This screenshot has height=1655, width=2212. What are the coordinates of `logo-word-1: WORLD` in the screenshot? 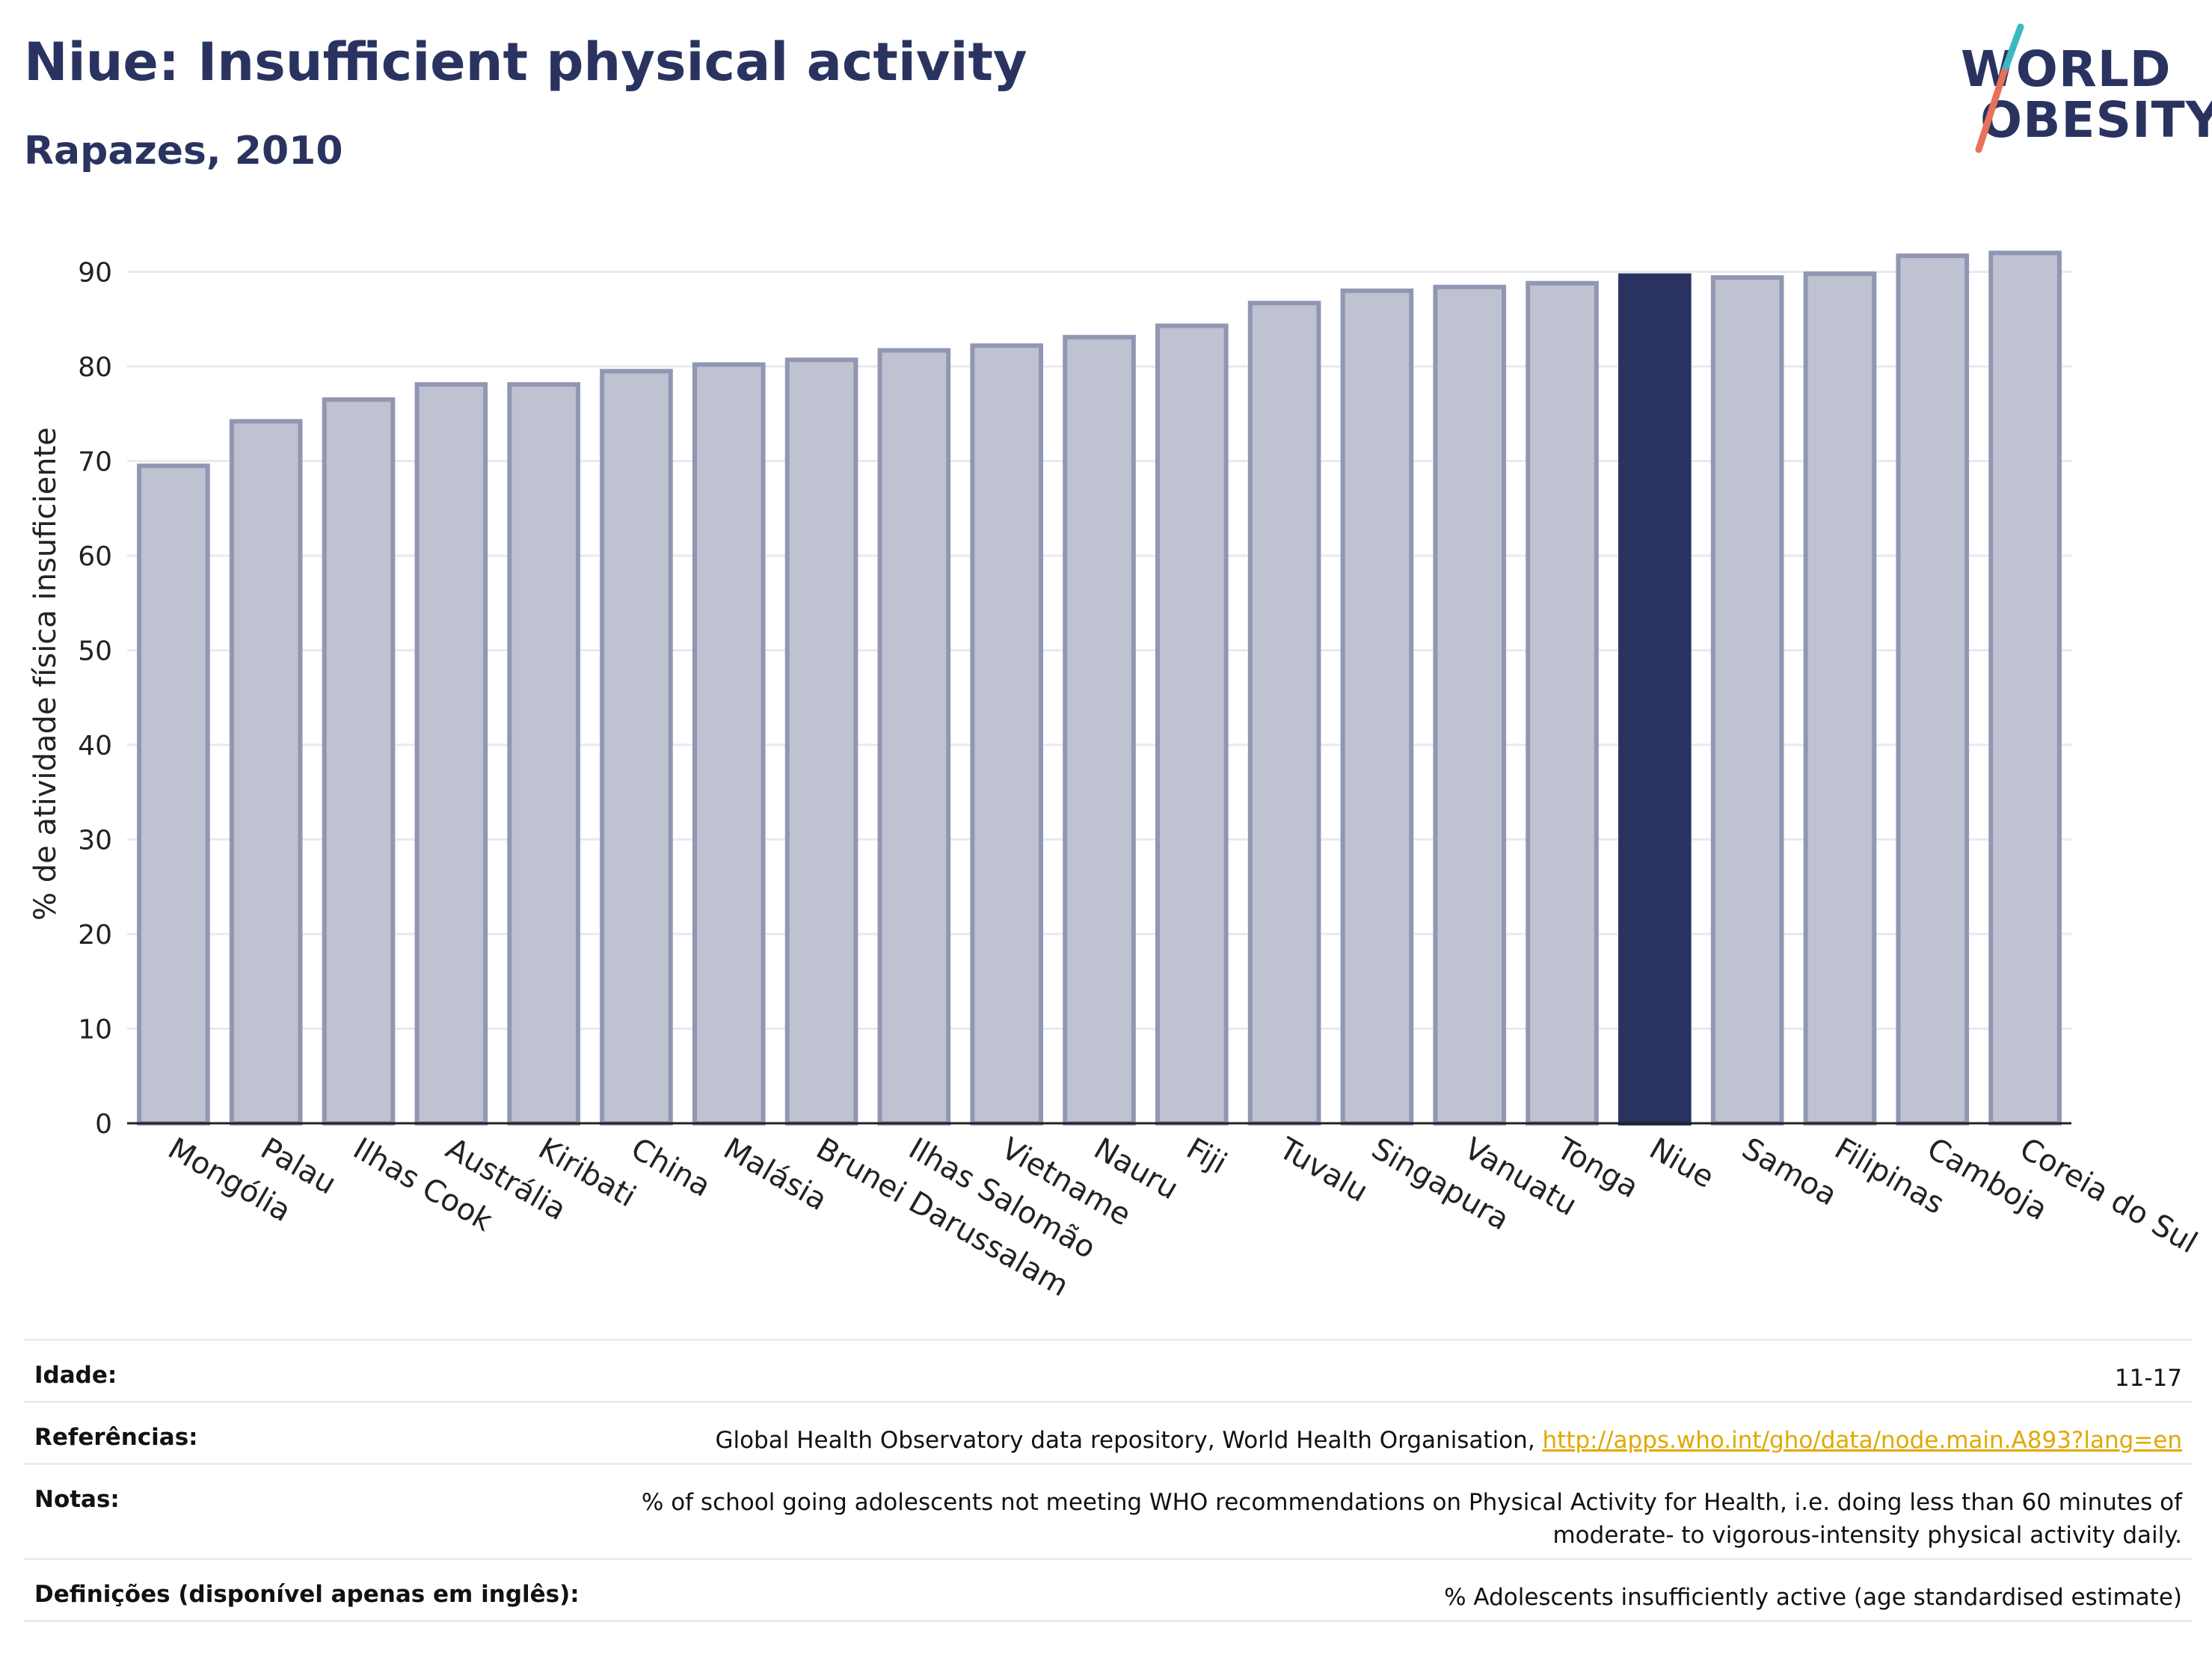 It's located at (2066, 69).